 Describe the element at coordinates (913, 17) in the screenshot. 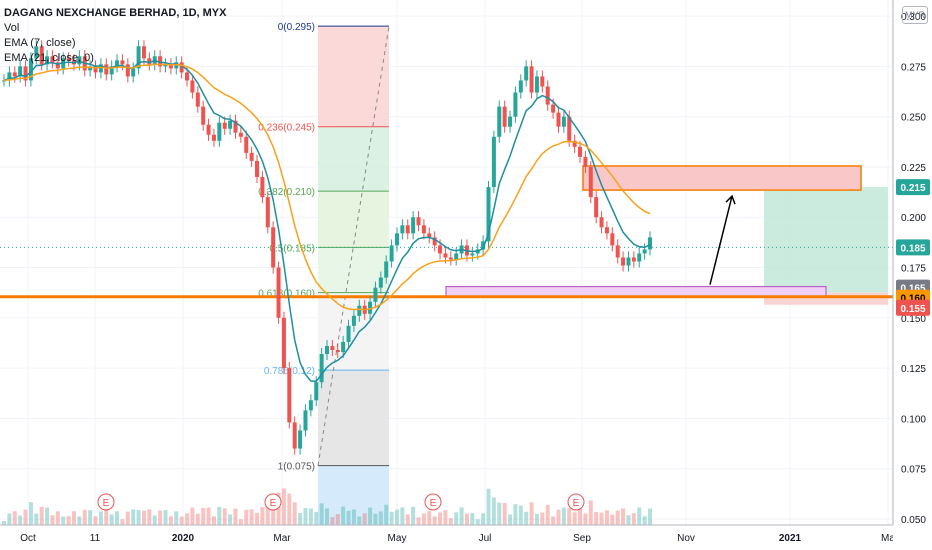

I see `y-tick-label: 0.300` at that location.